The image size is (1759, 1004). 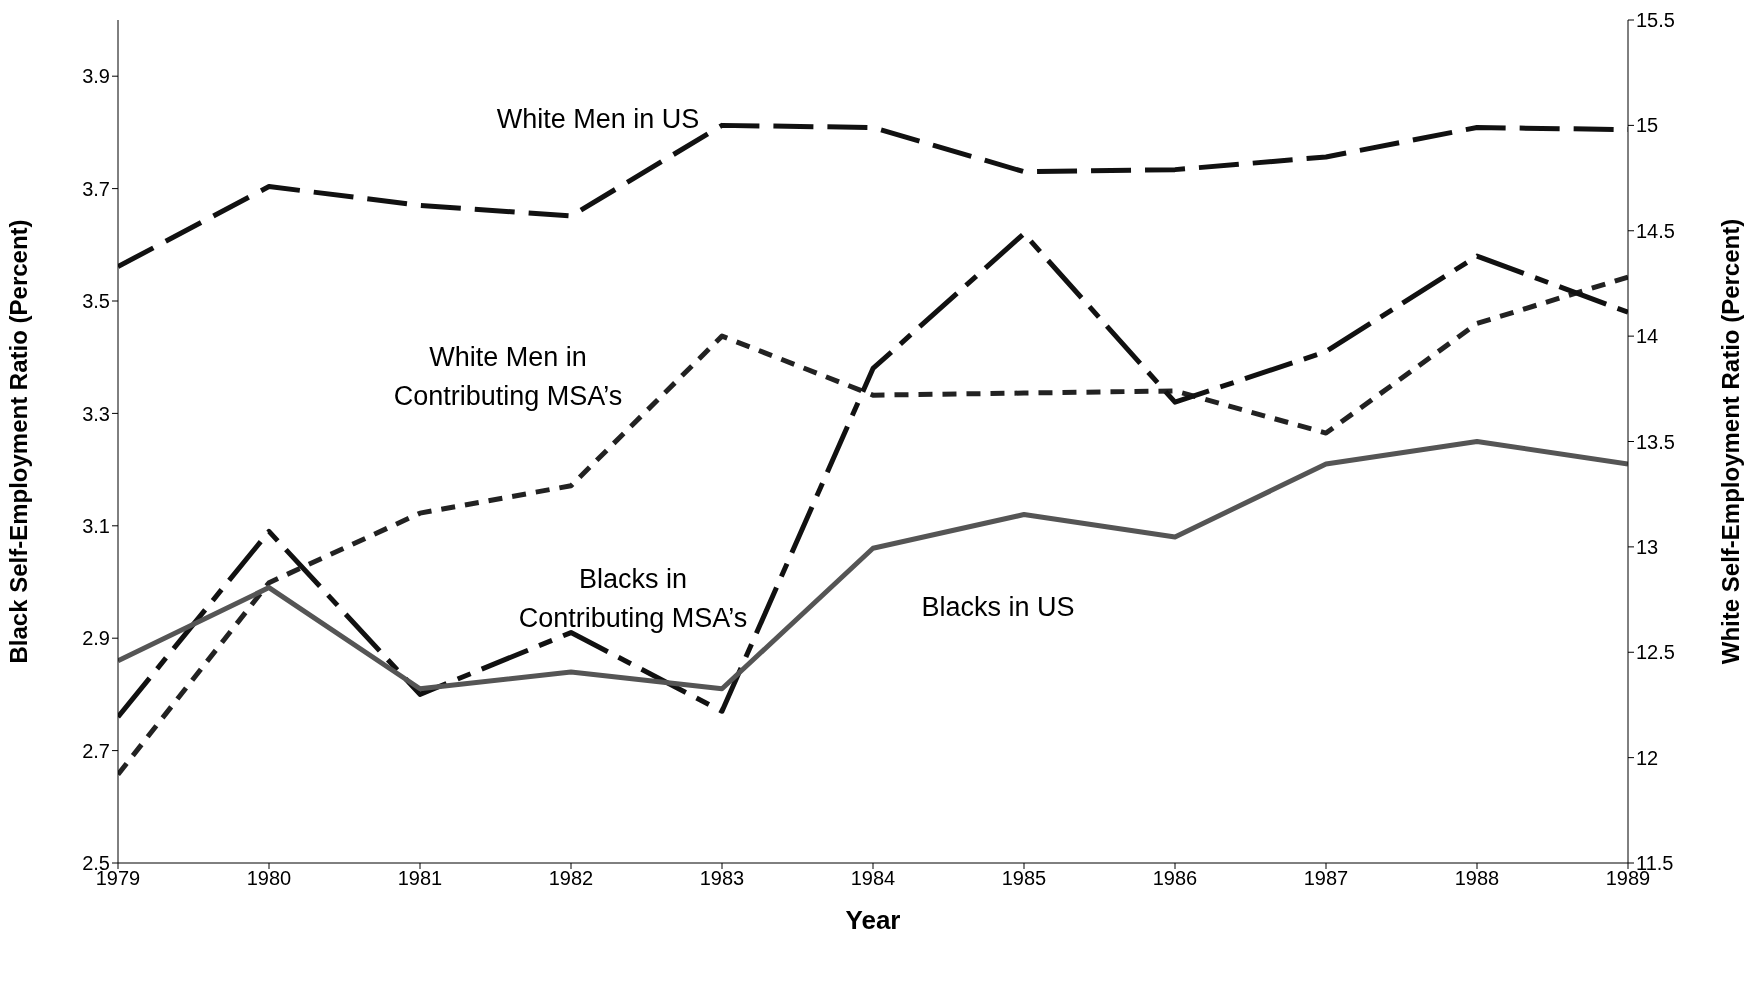 I want to click on x-tick-label: 1986, so click(x=1175, y=878).